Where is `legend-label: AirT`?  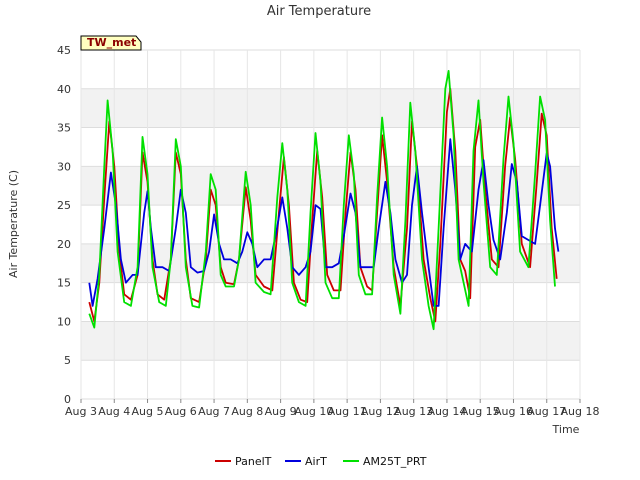 legend-label: AirT is located at coordinates (316, 461).